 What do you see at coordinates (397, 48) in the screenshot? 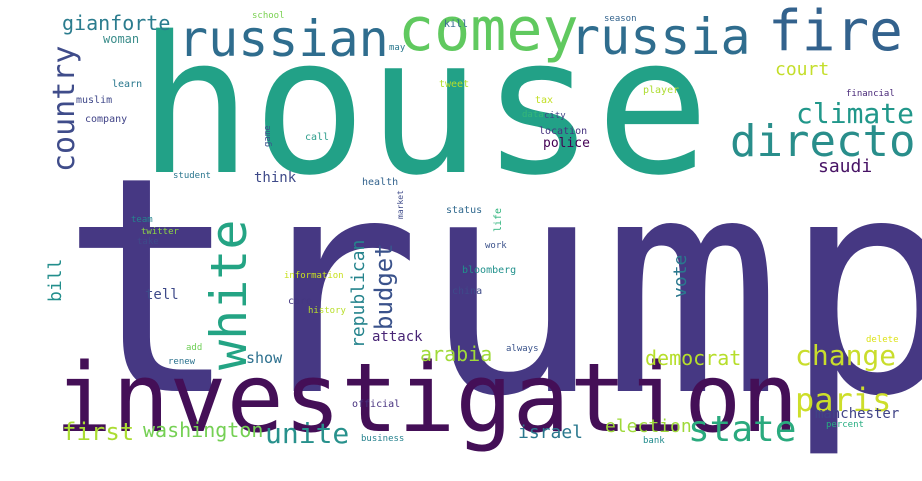
I see `word-may: may` at bounding box center [397, 48].